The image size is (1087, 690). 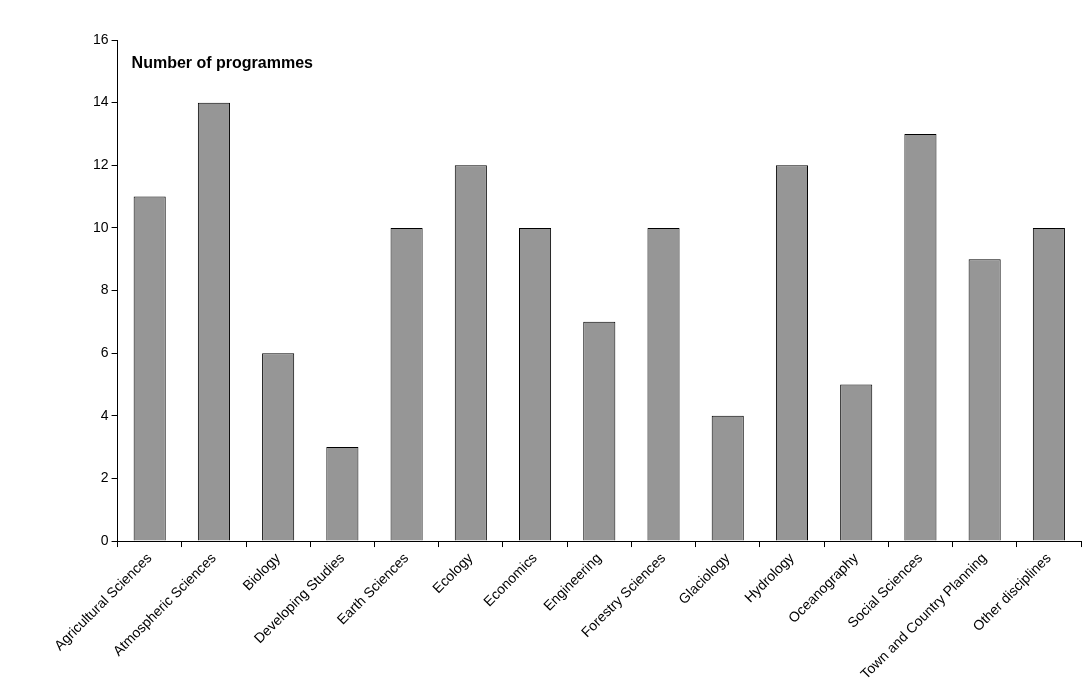 I want to click on y-tick-label: 0, so click(x=104, y=539).